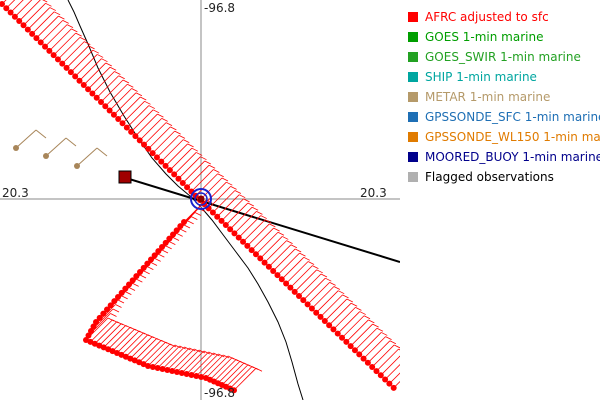  Describe the element at coordinates (60, 149) in the screenshot. I see `station-wind-barbs` at that location.